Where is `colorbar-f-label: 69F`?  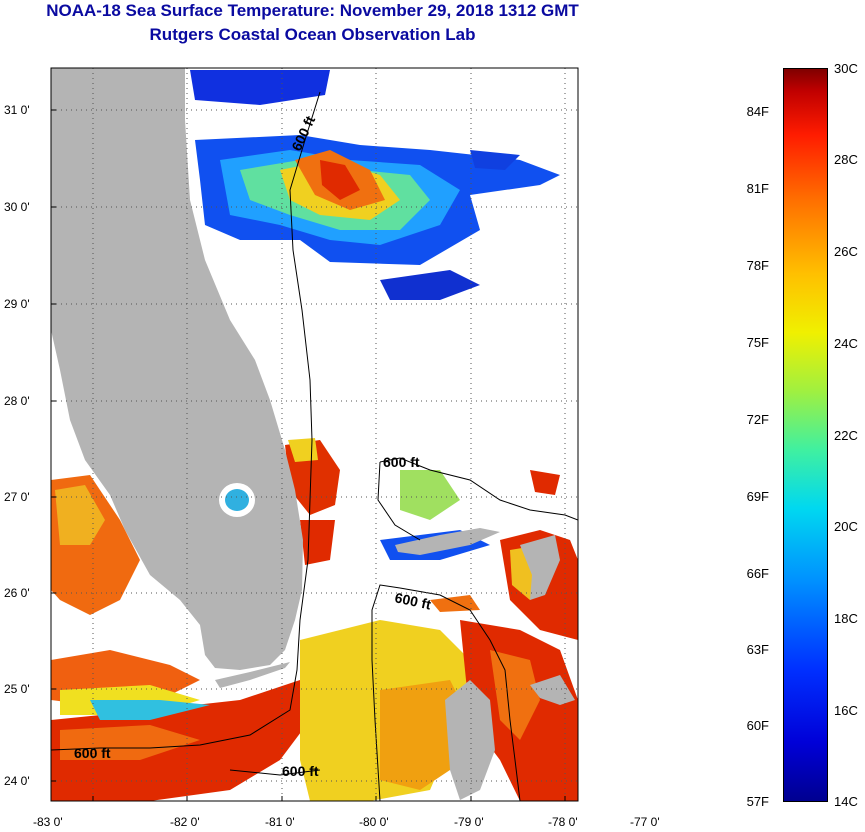
colorbar-f-label: 69F is located at coordinates (757, 496).